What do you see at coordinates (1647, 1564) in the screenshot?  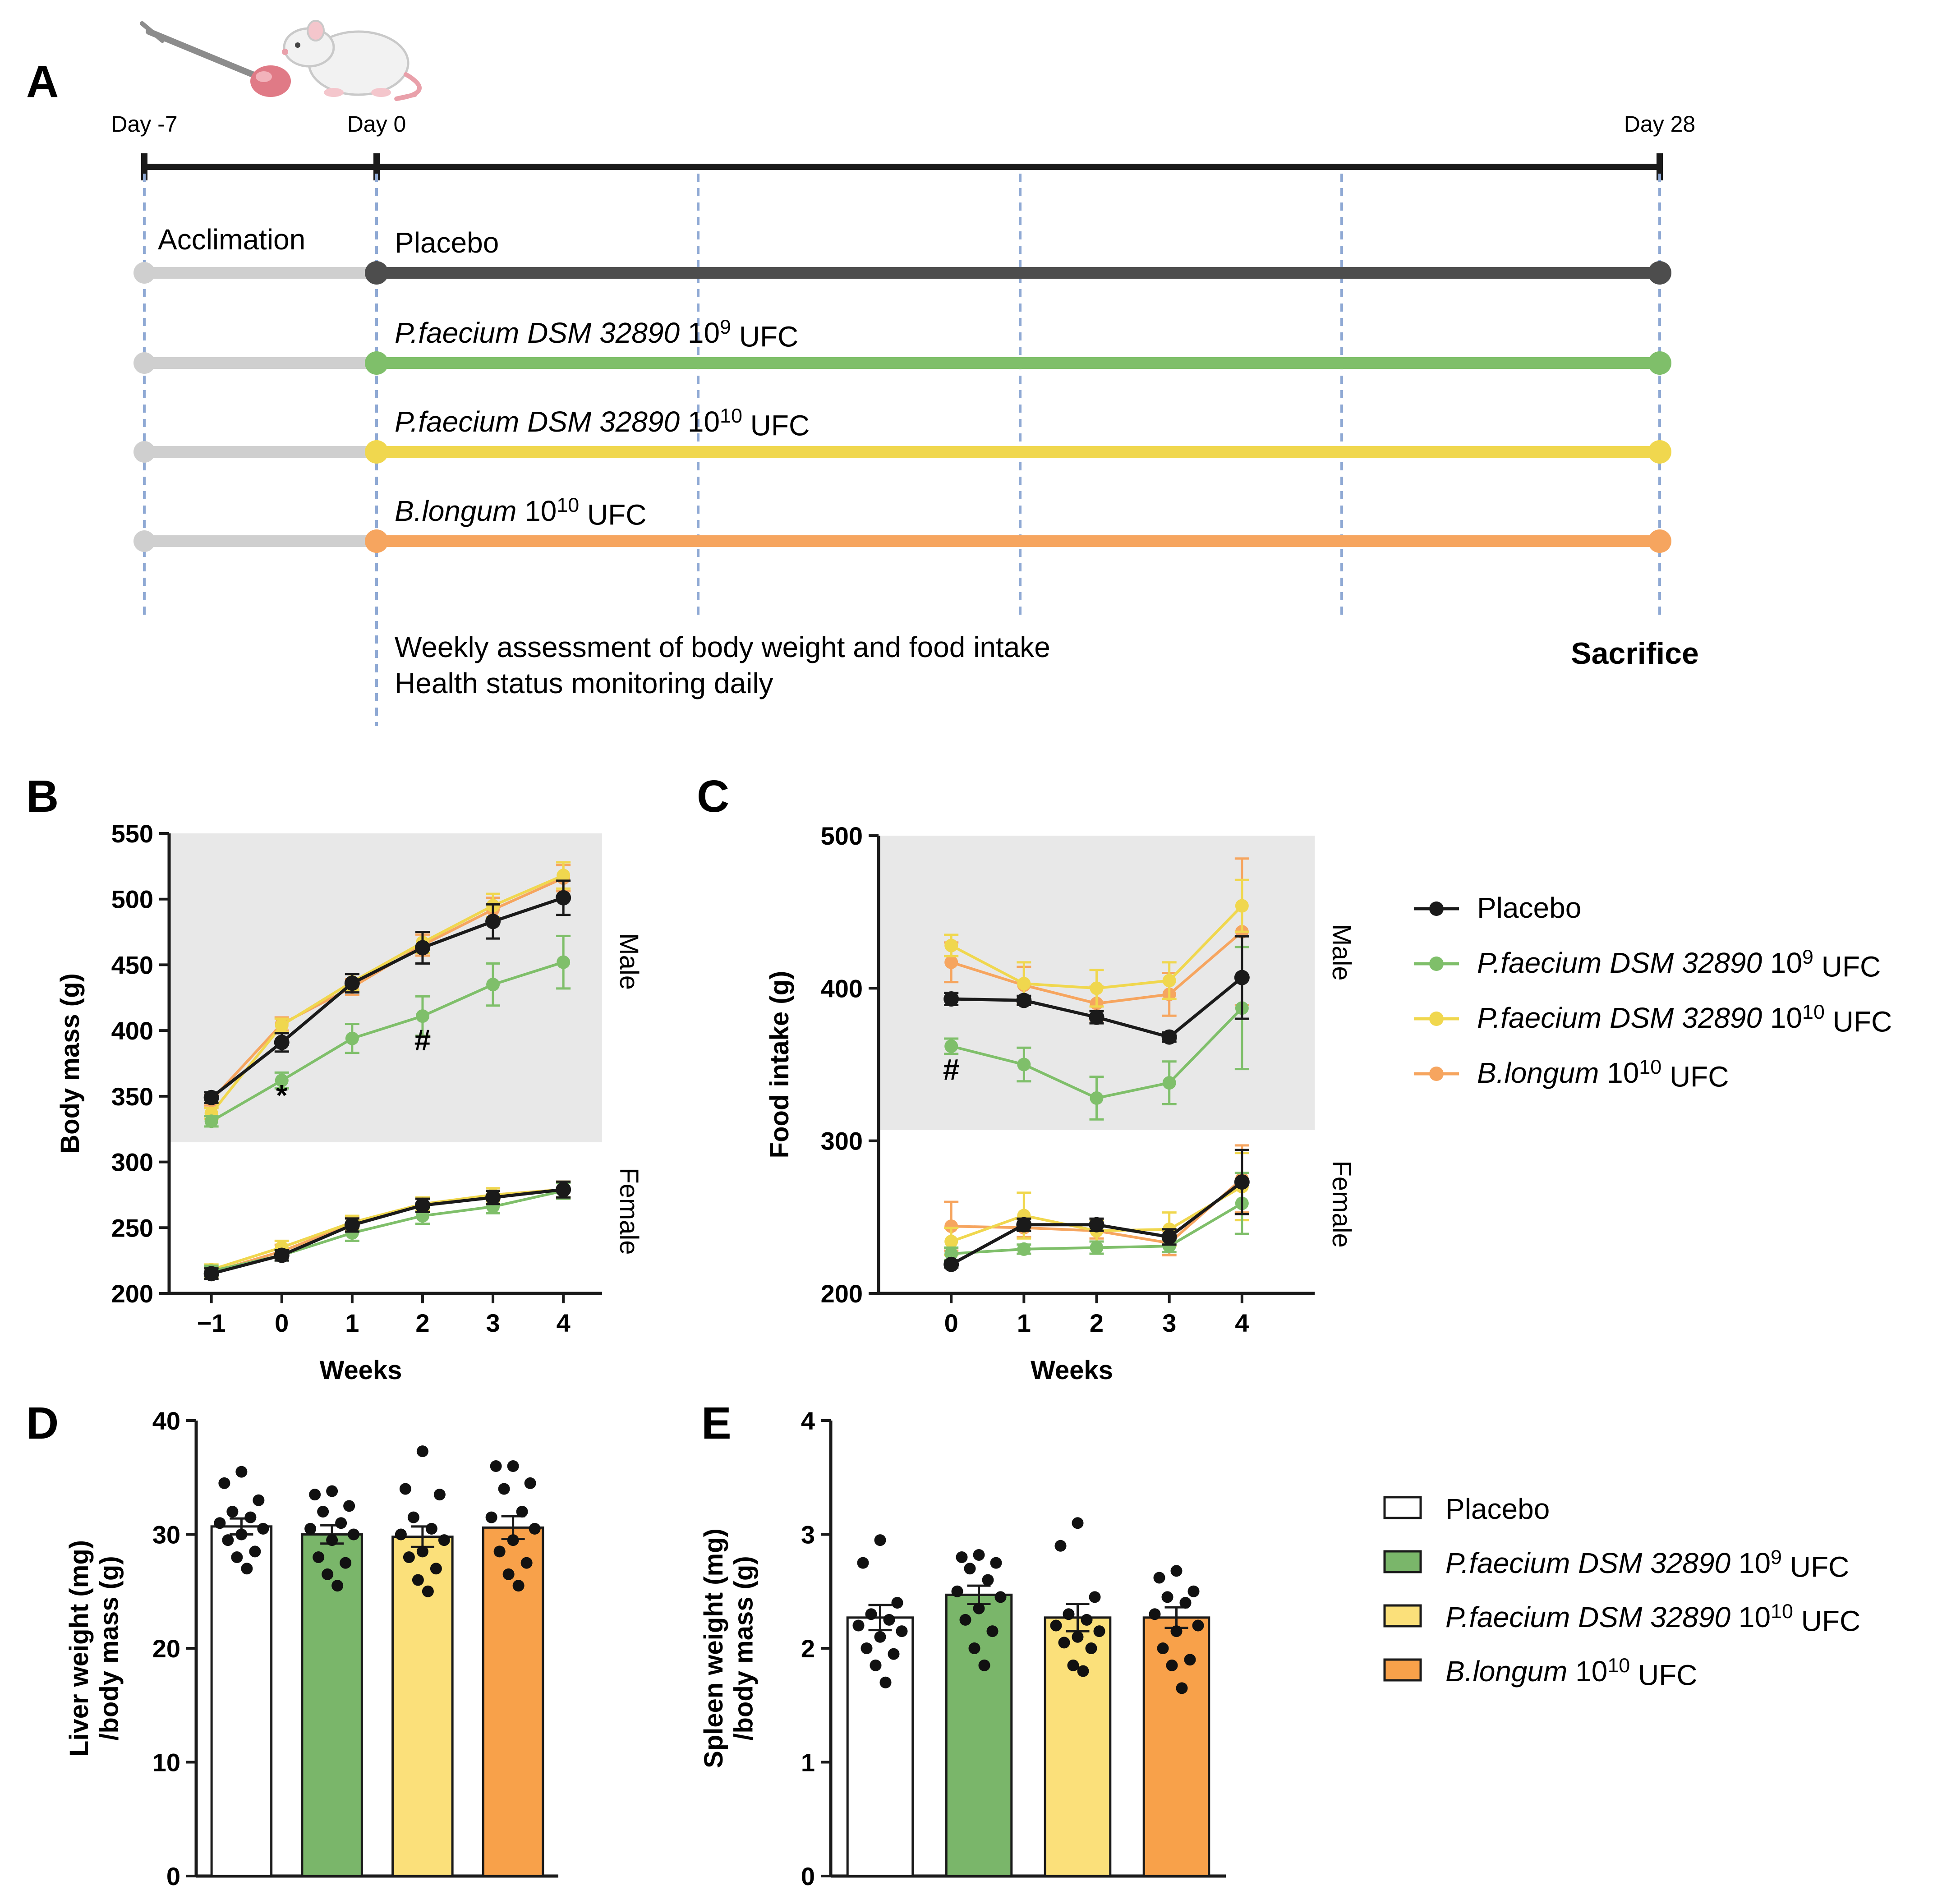 I see `legend-bar-label: P.faecium DSM 32890 109 UFC` at bounding box center [1647, 1564].